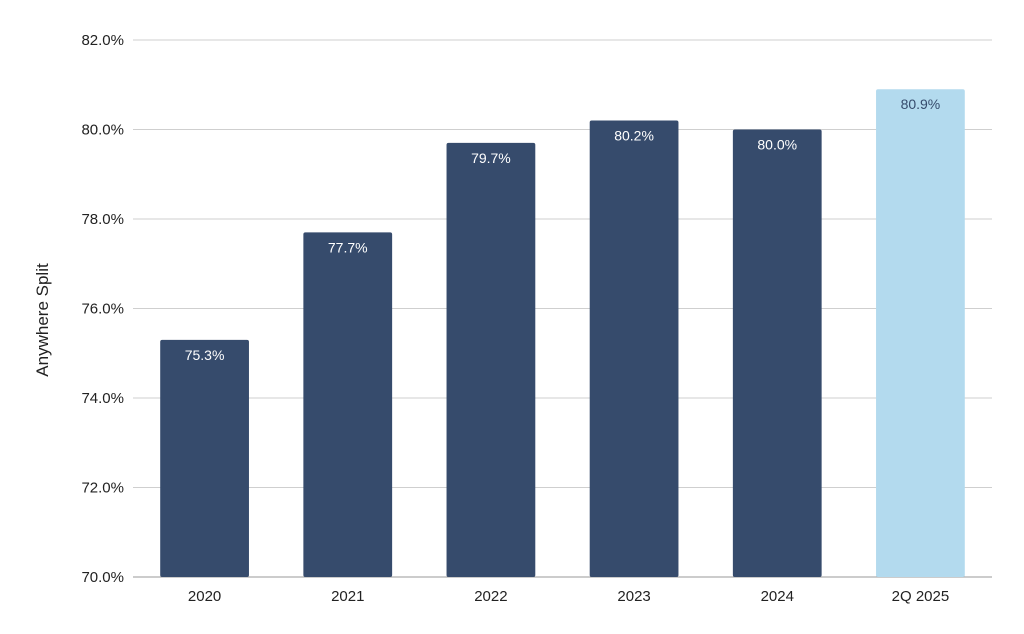 The width and height of the screenshot is (1024, 634). I want to click on bar-2023, so click(634, 349).